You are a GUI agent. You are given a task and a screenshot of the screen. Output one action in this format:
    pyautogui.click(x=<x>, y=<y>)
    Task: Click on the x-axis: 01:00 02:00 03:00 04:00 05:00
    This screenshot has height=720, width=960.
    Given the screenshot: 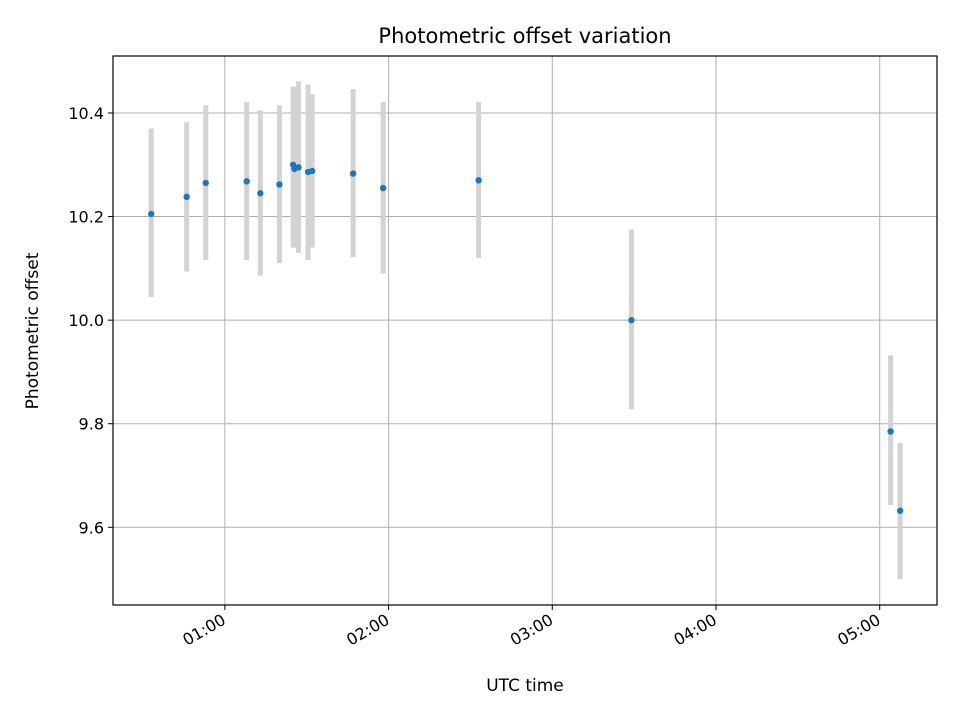 What is the action you would take?
    pyautogui.click(x=531, y=627)
    